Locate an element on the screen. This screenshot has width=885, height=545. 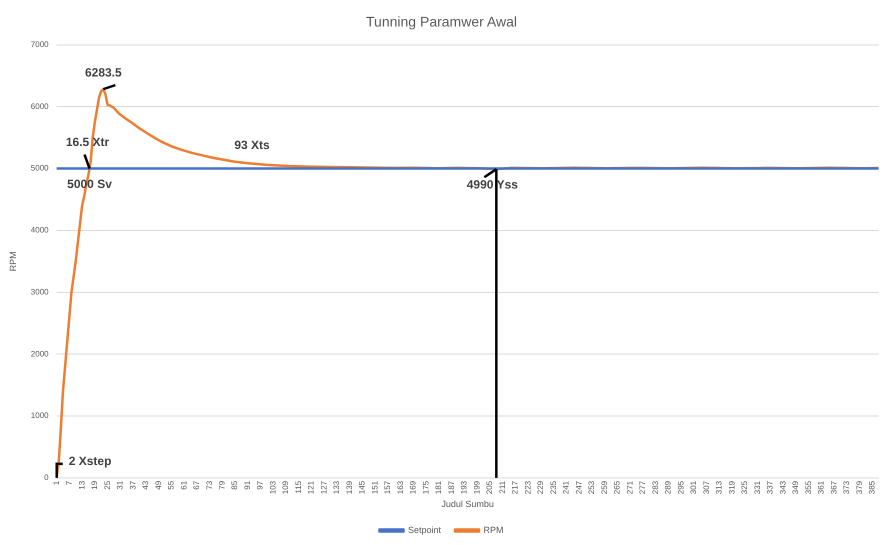
x-tick-label: 385 is located at coordinates (872, 487).